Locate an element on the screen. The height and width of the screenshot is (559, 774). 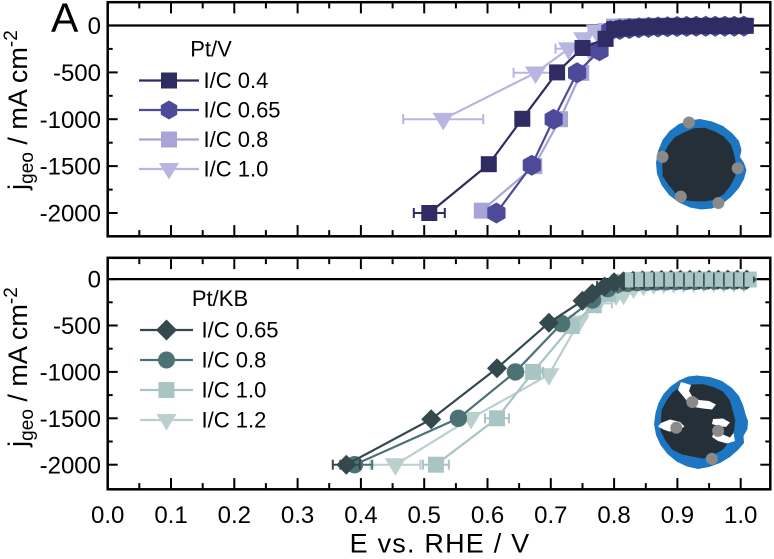
svg-text: Pt/V is located at coordinates (211, 49).